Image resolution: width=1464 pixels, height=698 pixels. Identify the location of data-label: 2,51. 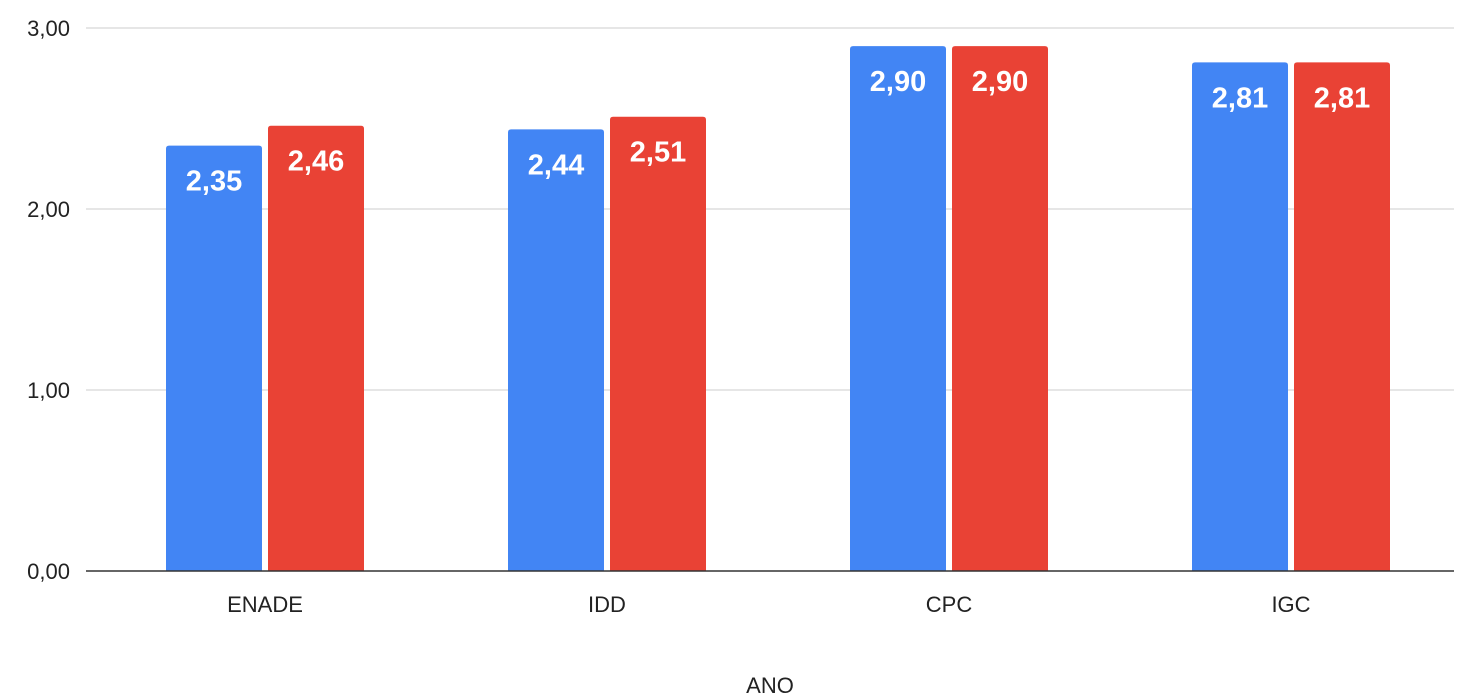
(658, 153).